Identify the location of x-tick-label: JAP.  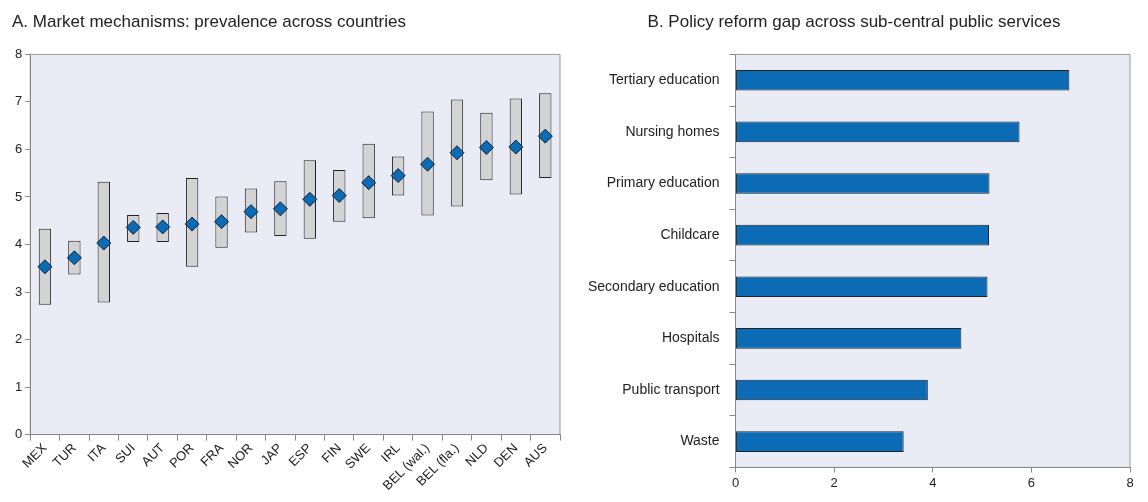
(271, 454).